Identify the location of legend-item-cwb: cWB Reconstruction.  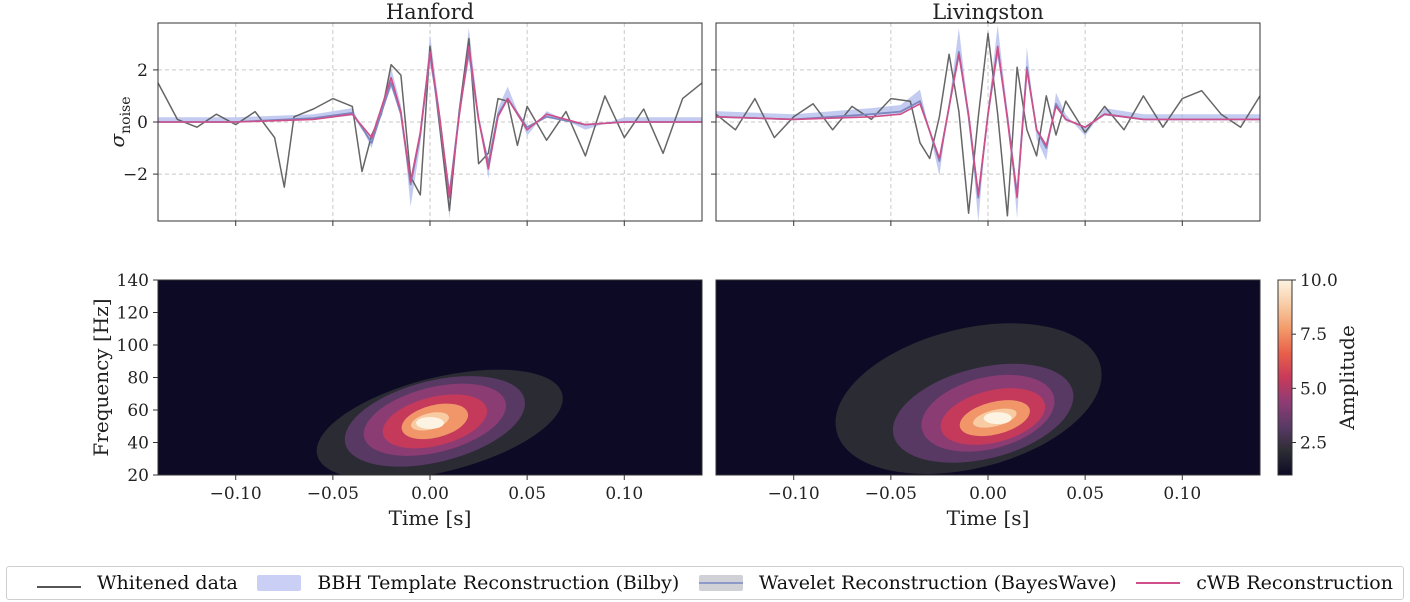
(1264, 583).